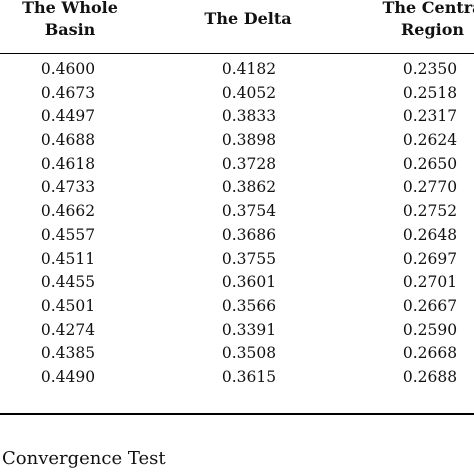 Image resolution: width=474 pixels, height=474 pixels. Describe the element at coordinates (68, 116) in the screenshot. I see `cell-whole-basin: 0.4497` at that location.